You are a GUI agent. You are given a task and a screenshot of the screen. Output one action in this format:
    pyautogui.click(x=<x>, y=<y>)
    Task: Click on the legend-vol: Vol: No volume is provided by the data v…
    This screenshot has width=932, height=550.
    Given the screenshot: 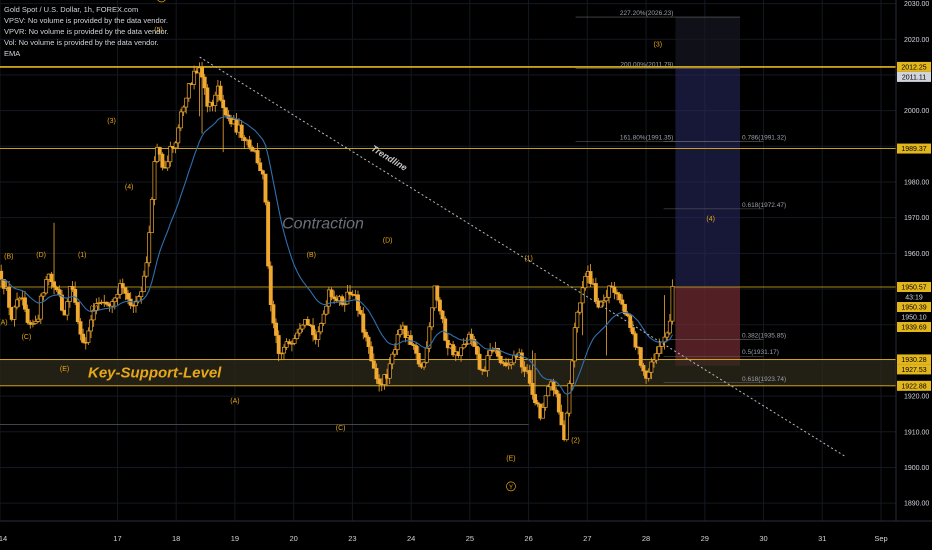 What is the action you would take?
    pyautogui.click(x=81, y=42)
    